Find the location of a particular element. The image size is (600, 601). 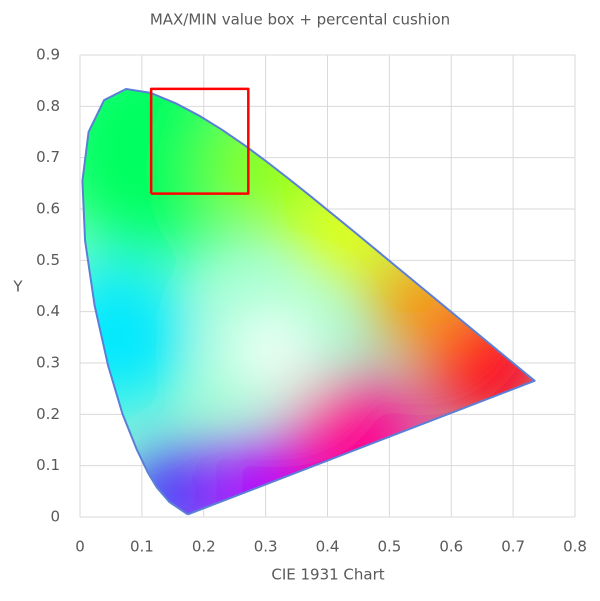

y-tick-label: 0.1 is located at coordinates (48, 465).